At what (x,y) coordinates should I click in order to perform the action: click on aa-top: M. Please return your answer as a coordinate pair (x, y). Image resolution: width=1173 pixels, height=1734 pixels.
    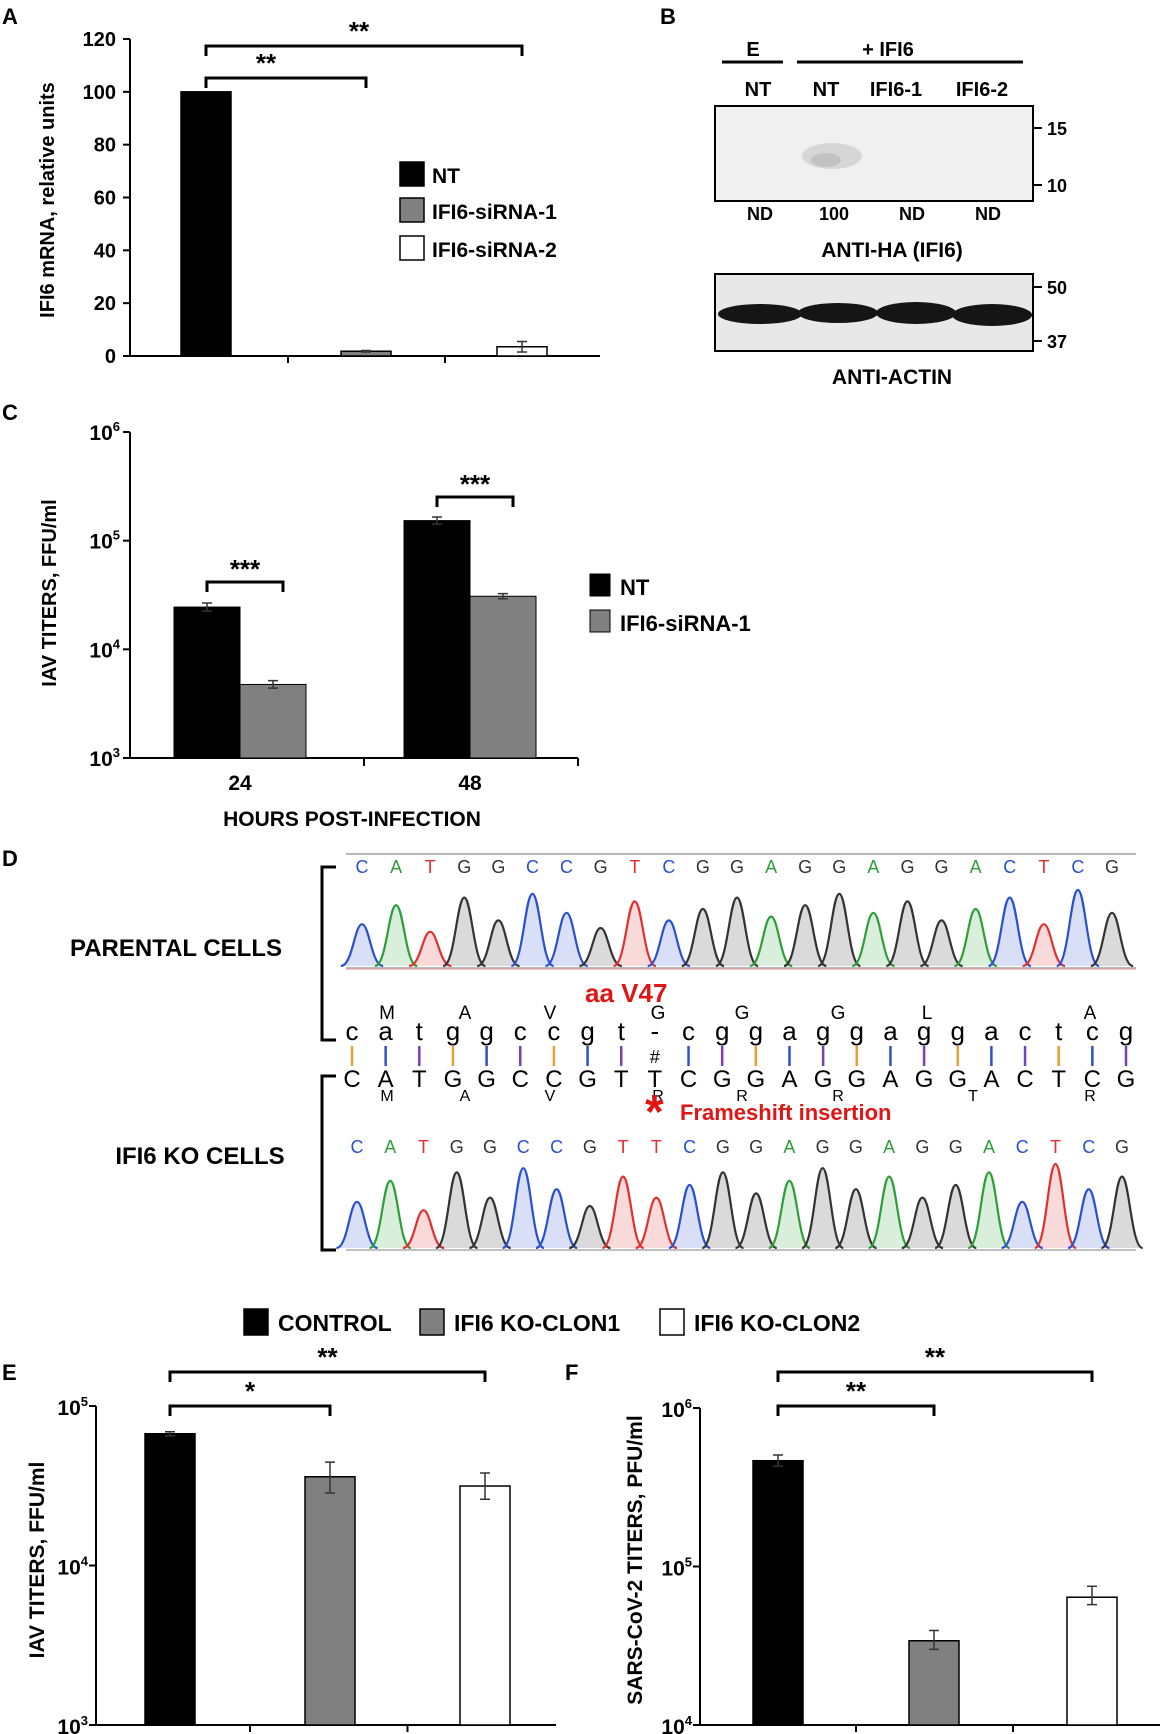
    Looking at the image, I should click on (387, 1013).